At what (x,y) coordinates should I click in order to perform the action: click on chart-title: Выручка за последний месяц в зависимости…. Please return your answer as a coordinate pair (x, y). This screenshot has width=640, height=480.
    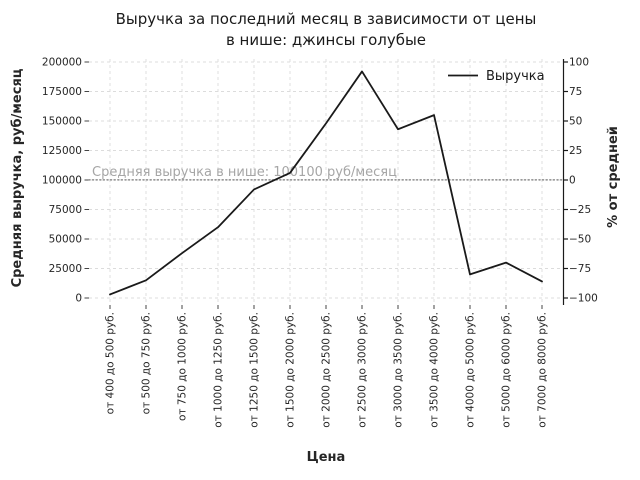
    Looking at the image, I should click on (323, 30).